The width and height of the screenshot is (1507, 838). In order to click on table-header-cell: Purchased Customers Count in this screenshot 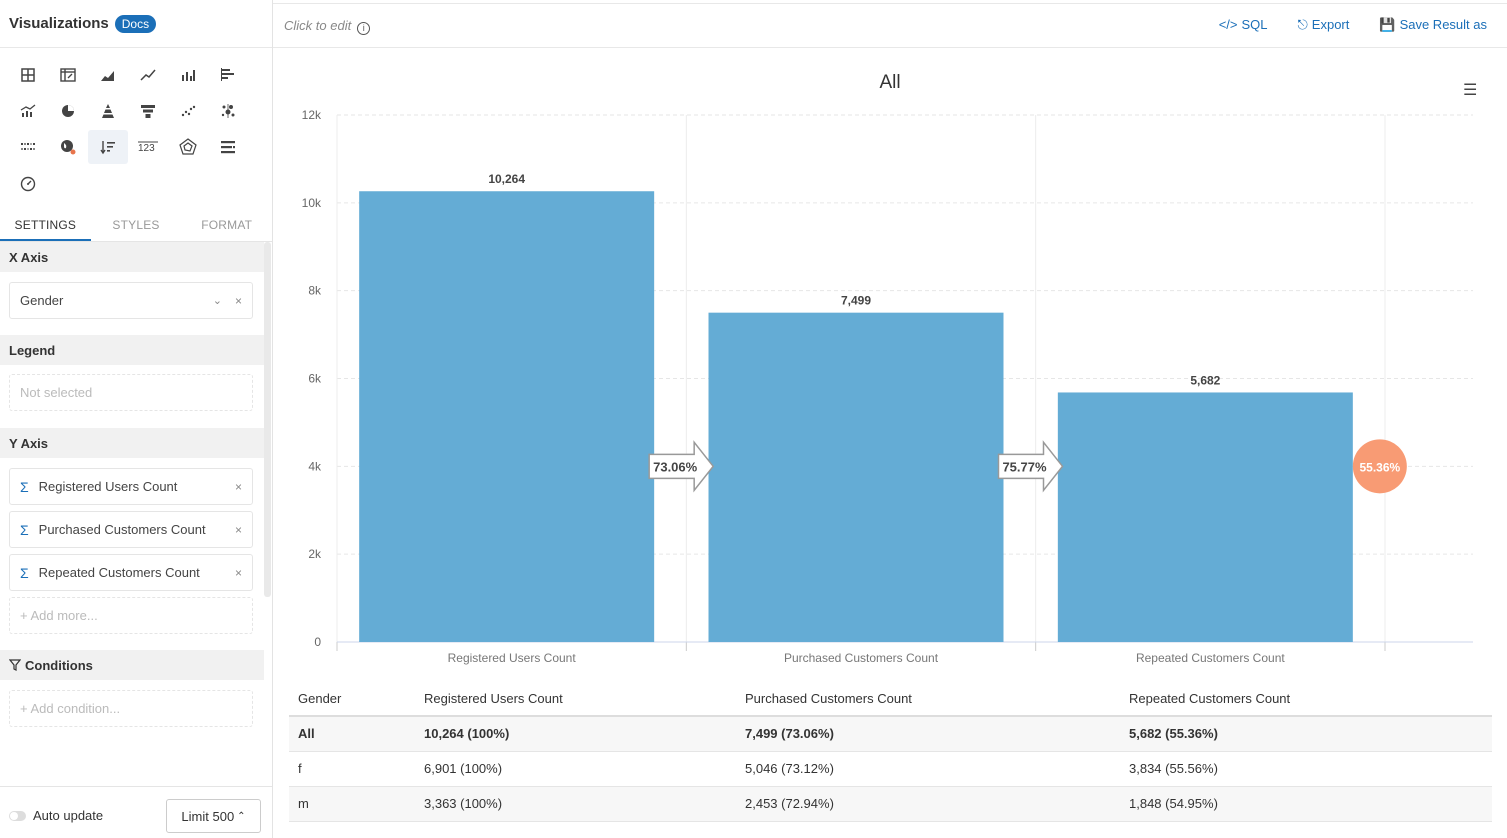, I will do `click(928, 699)`.